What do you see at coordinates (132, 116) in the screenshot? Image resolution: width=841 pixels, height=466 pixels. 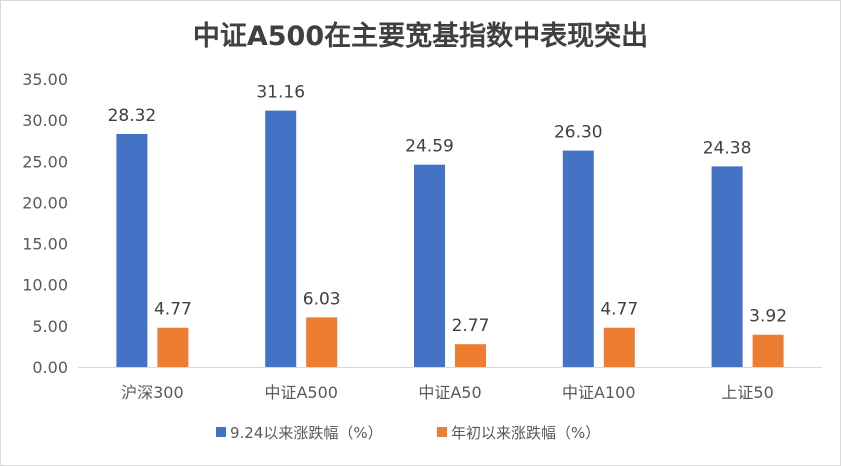 I see `bar-value-label: 28.32` at bounding box center [132, 116].